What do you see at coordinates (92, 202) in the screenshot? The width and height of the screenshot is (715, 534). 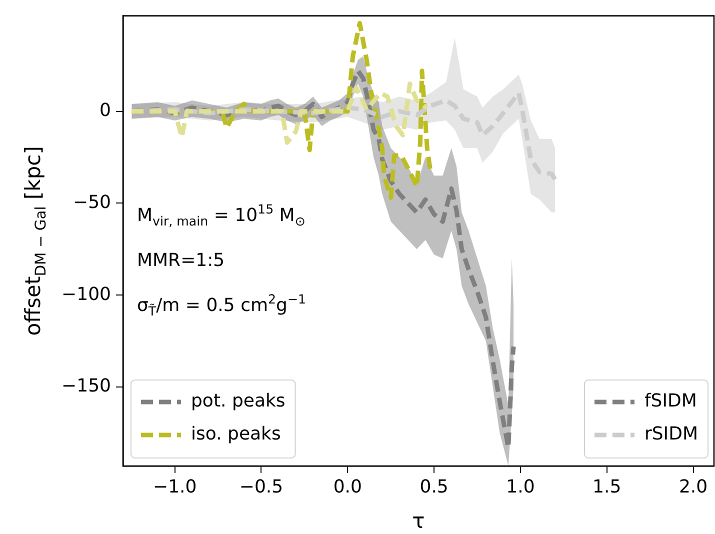 I see `y-tick-label: −50` at bounding box center [92, 202].